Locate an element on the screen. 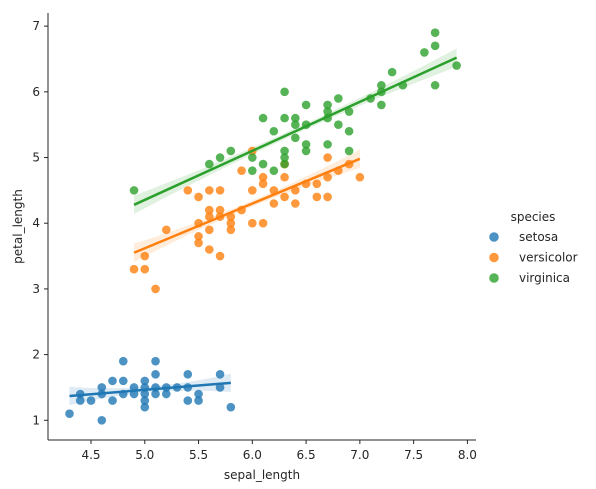  y-tick-label: 2 is located at coordinates (36, 355).